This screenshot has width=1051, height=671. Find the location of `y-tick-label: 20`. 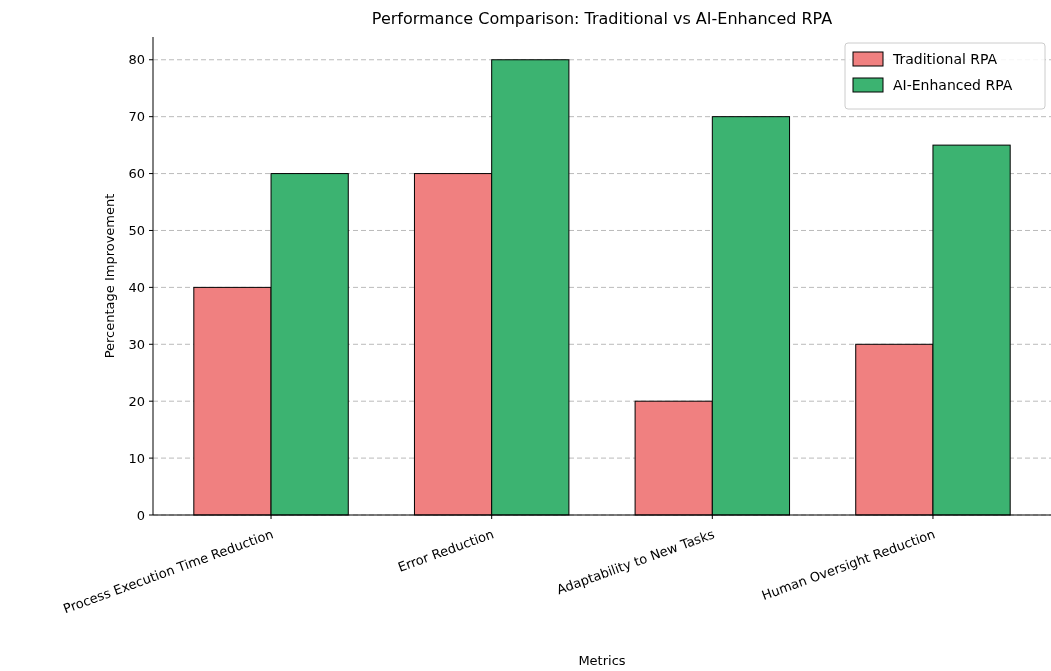

y-tick-label: 20 is located at coordinates (136, 401).